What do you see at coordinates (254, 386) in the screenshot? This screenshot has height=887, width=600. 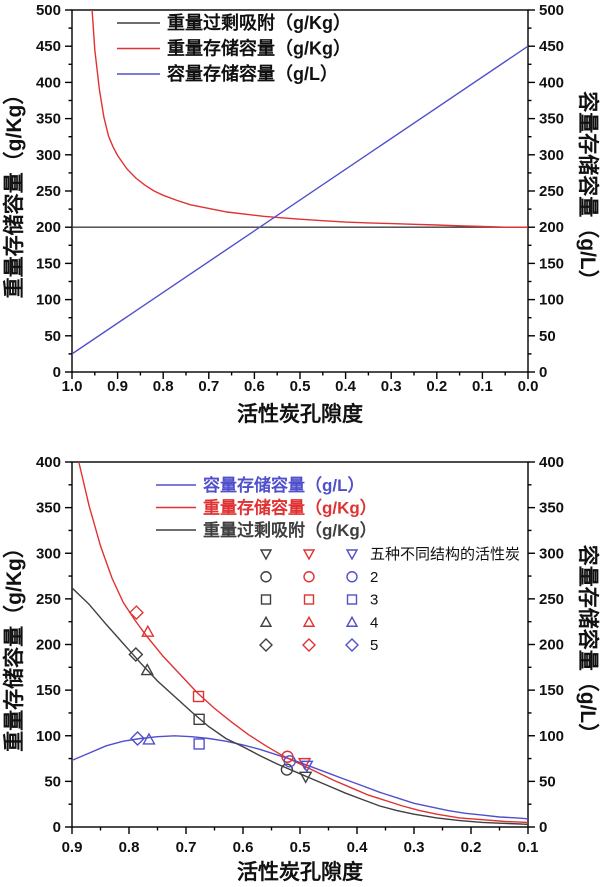 I see `x-tick-label: 0.6` at bounding box center [254, 386].